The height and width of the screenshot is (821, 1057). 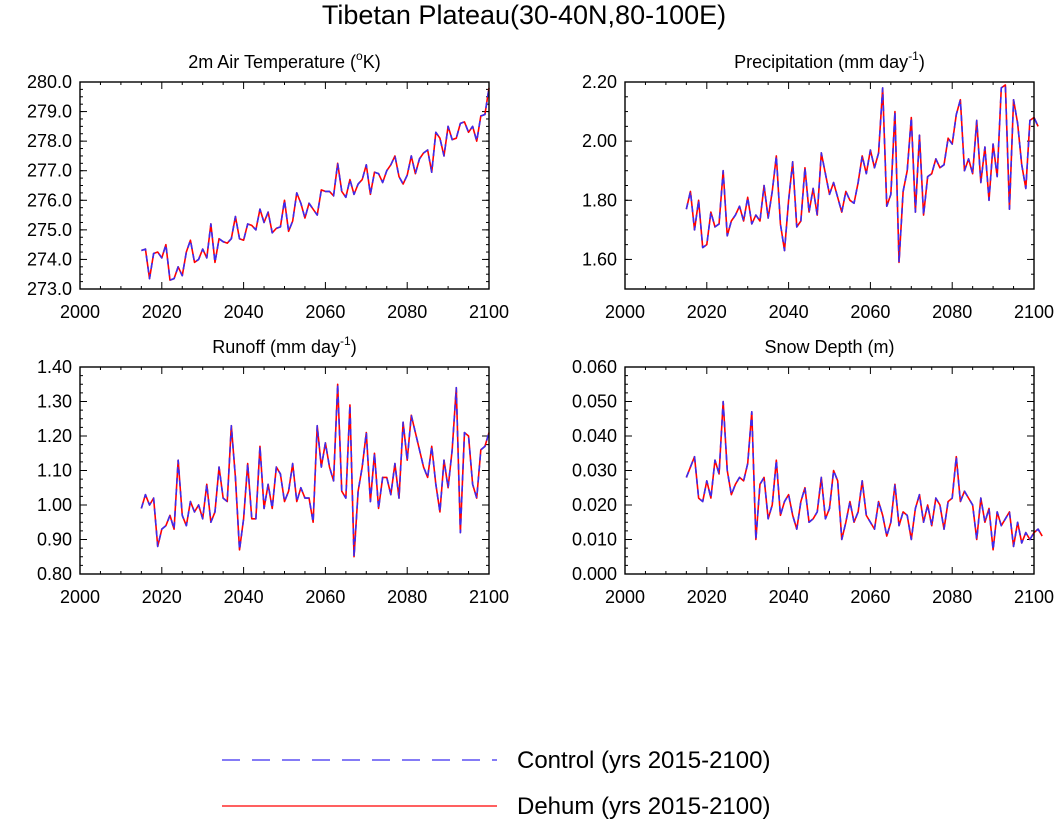 I want to click on y-tick-label: 274.0, so click(x=49, y=259).